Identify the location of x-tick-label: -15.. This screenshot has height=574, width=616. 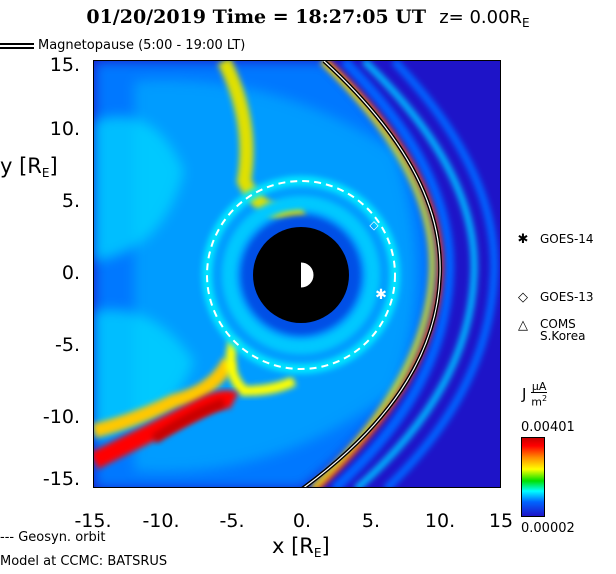
(93, 521).